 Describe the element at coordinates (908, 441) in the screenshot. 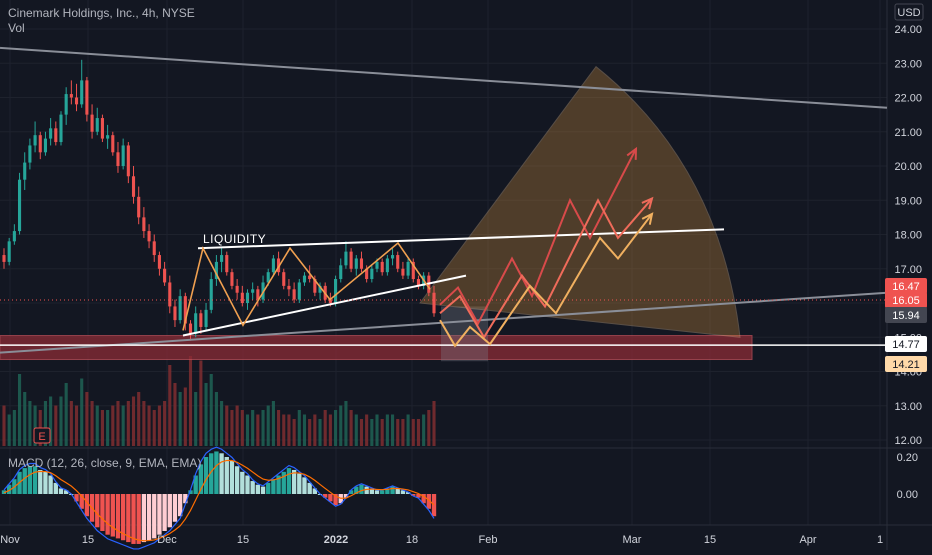

I see `price-axis-tick: 12.00` at that location.